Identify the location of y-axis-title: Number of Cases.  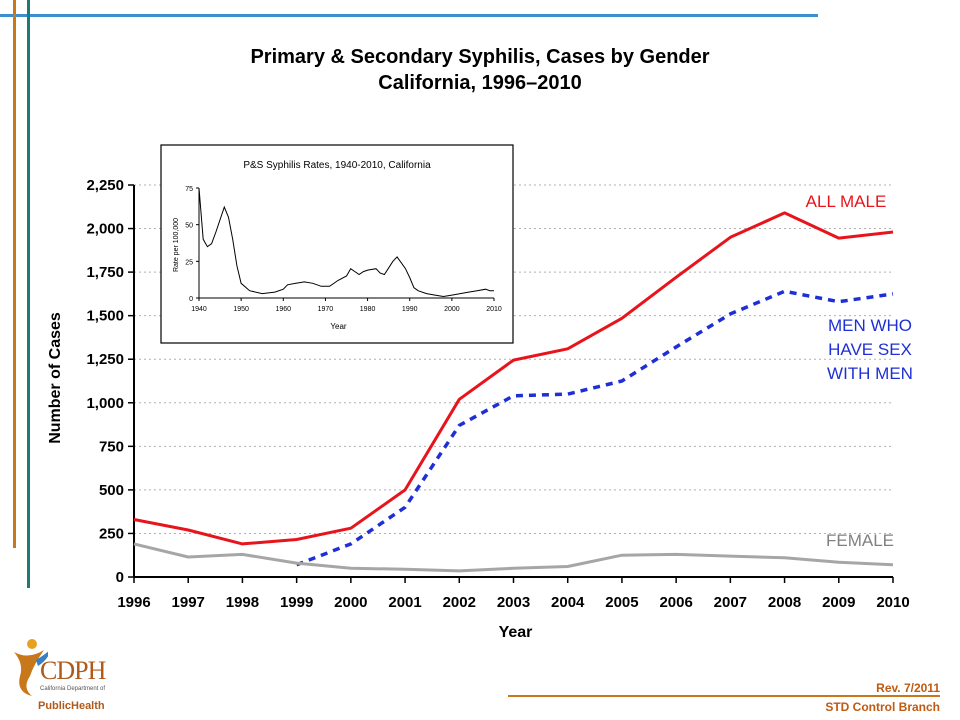
(55, 378).